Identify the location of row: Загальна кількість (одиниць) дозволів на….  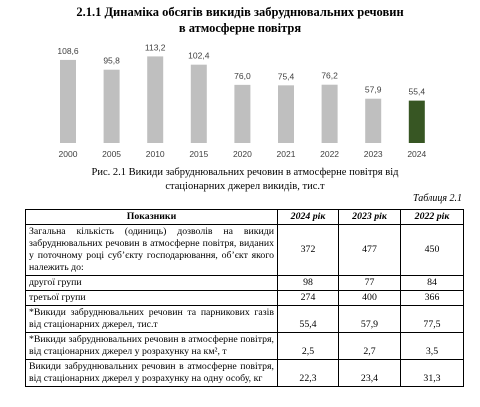
(244, 250).